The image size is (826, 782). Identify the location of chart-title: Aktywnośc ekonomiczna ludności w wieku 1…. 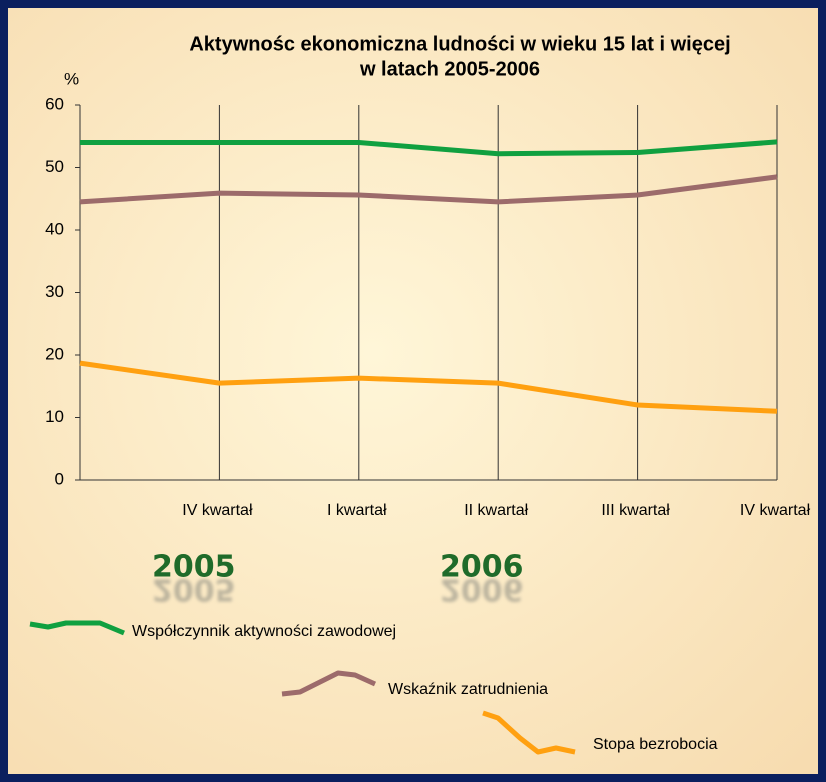
(459, 44).